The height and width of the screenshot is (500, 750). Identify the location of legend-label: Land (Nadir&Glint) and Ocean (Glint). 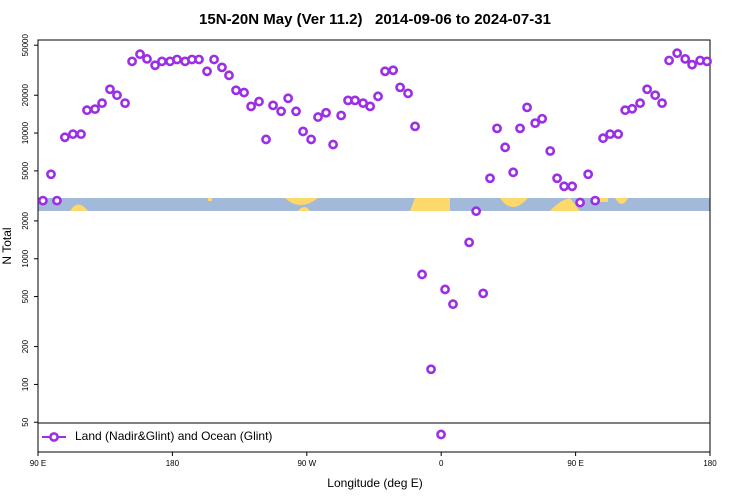
(173, 436).